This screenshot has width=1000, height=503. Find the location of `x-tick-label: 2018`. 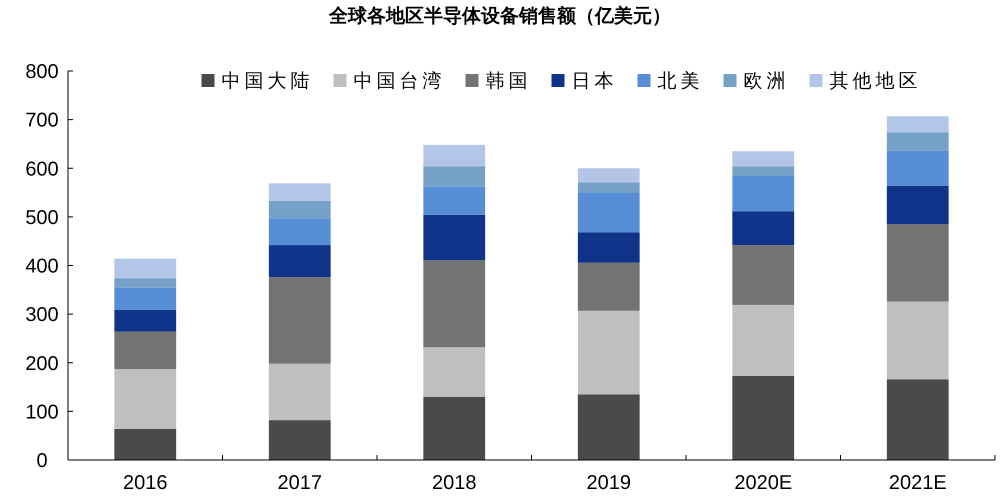

x-tick-label: 2018 is located at coordinates (454, 483).